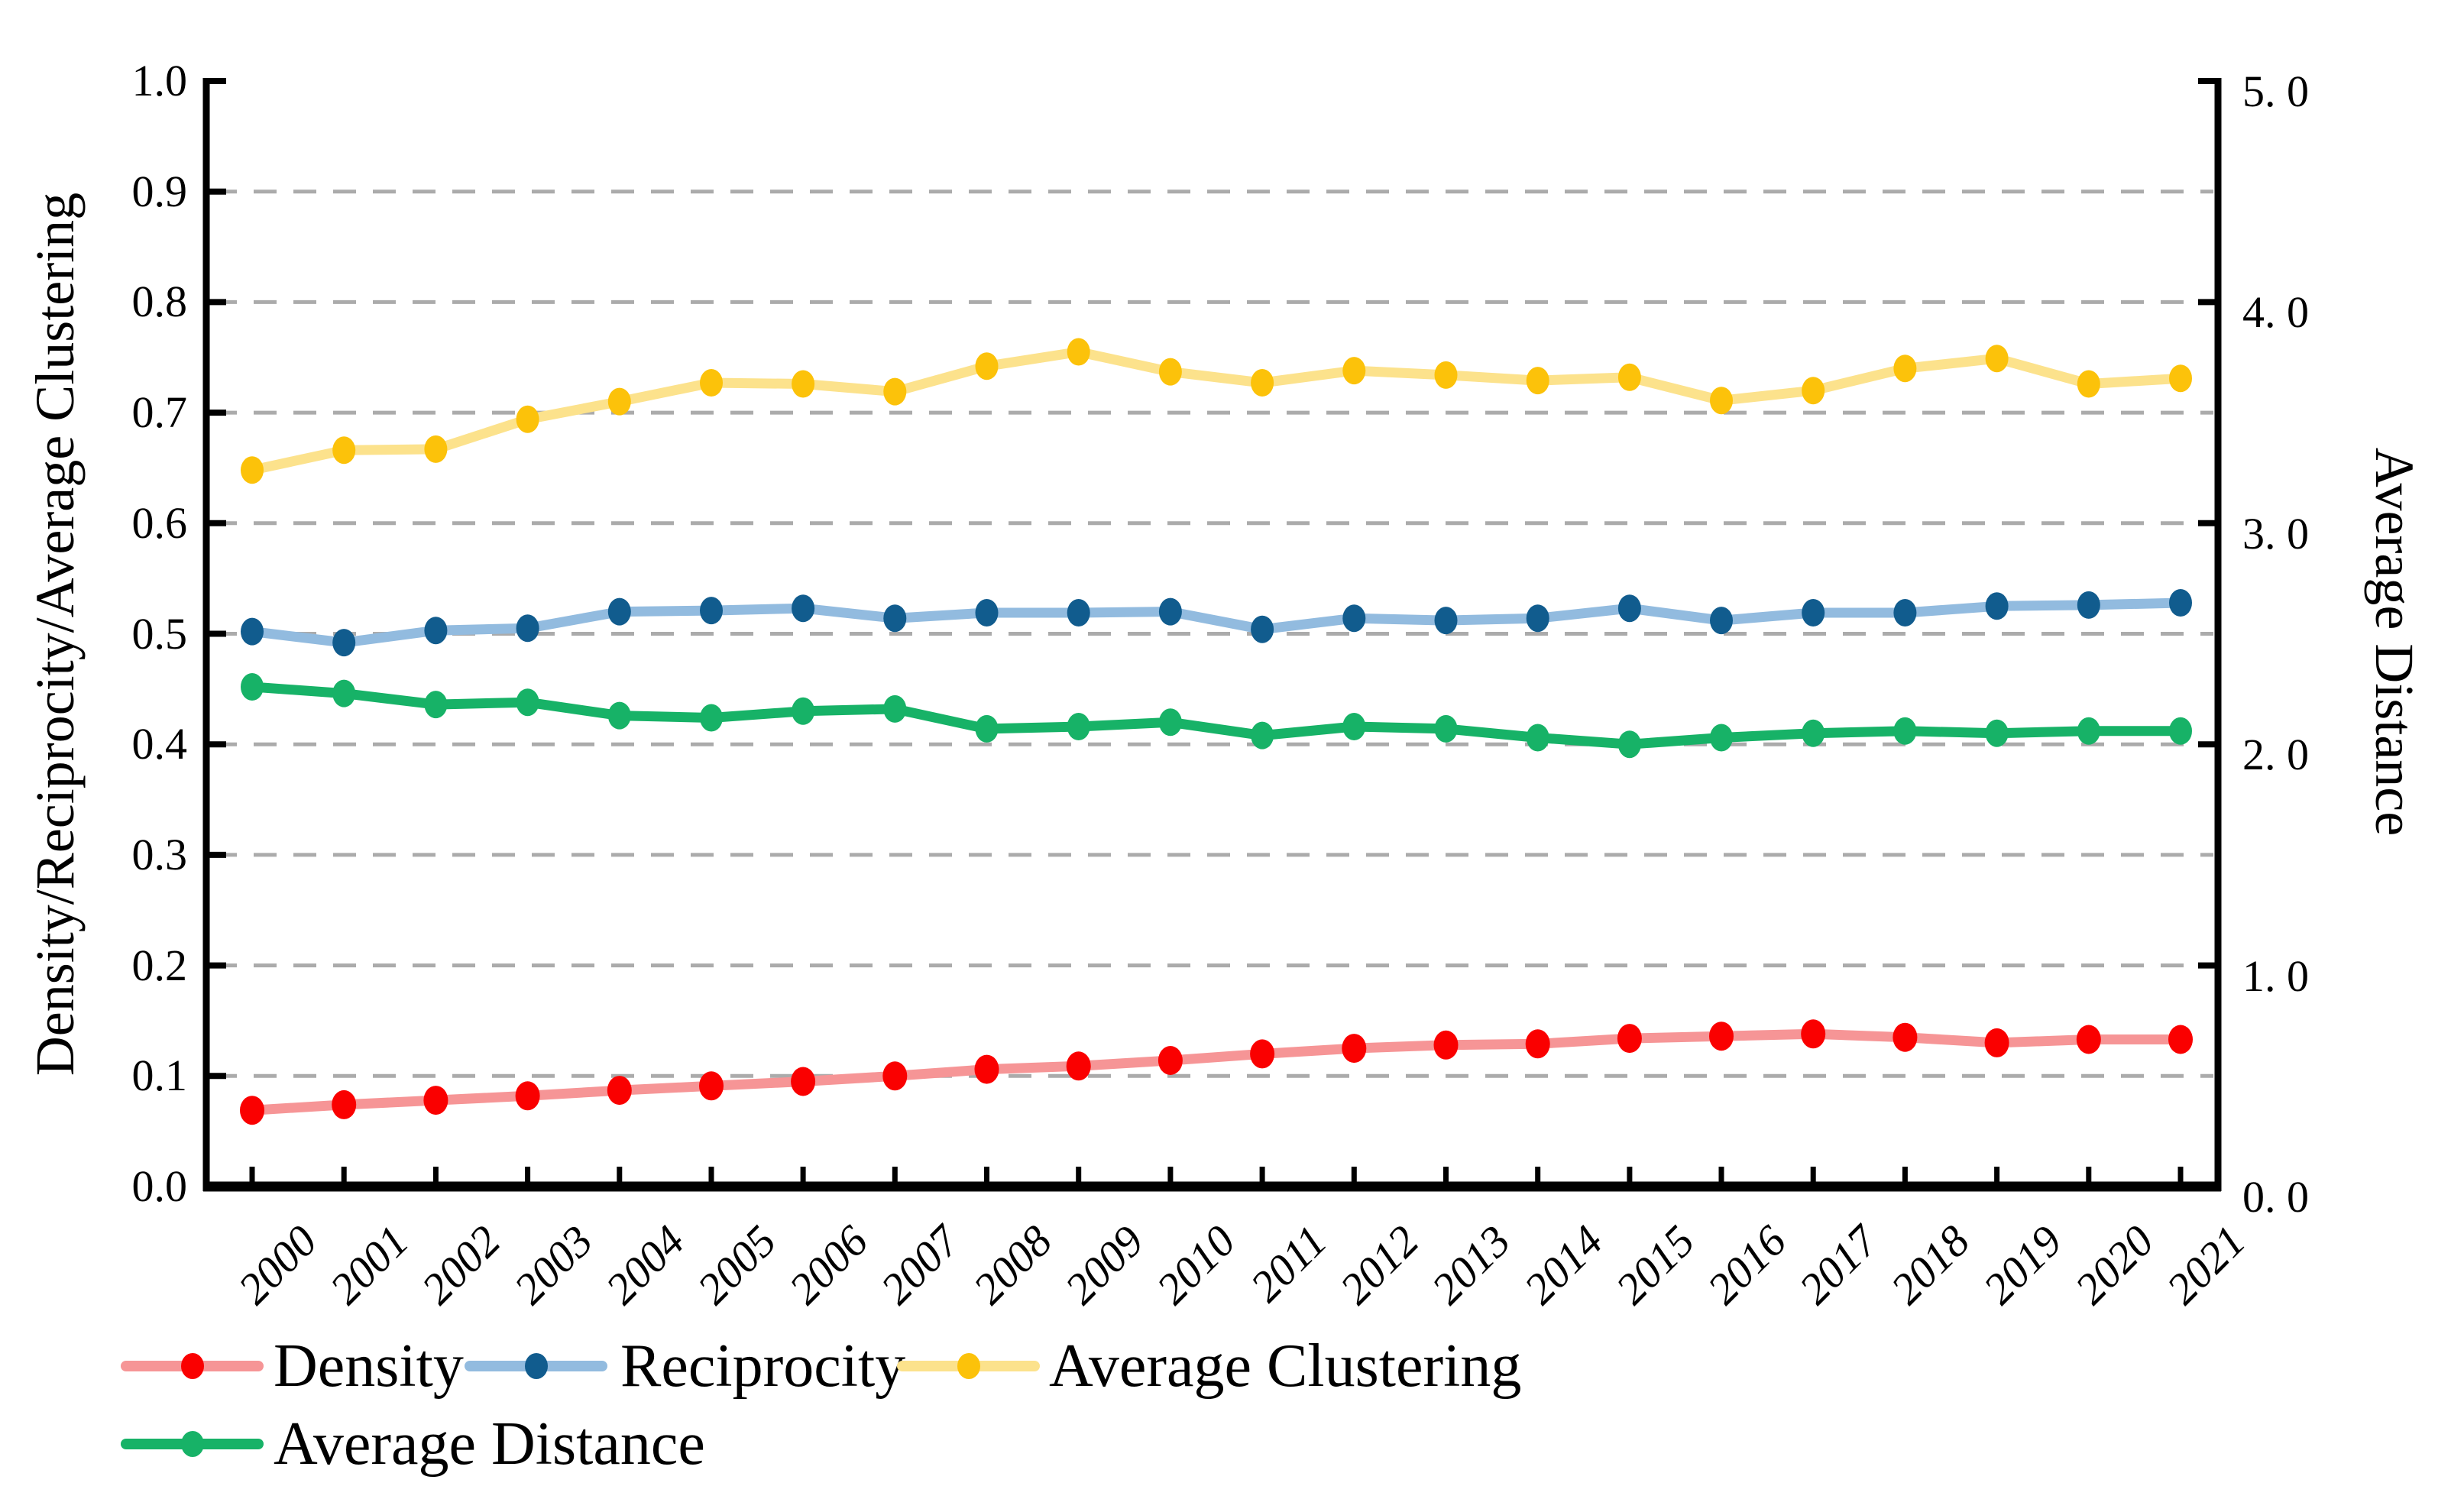 The image size is (2464, 1512). I want to click on right-axis-title: Average Distance, so click(2394, 642).